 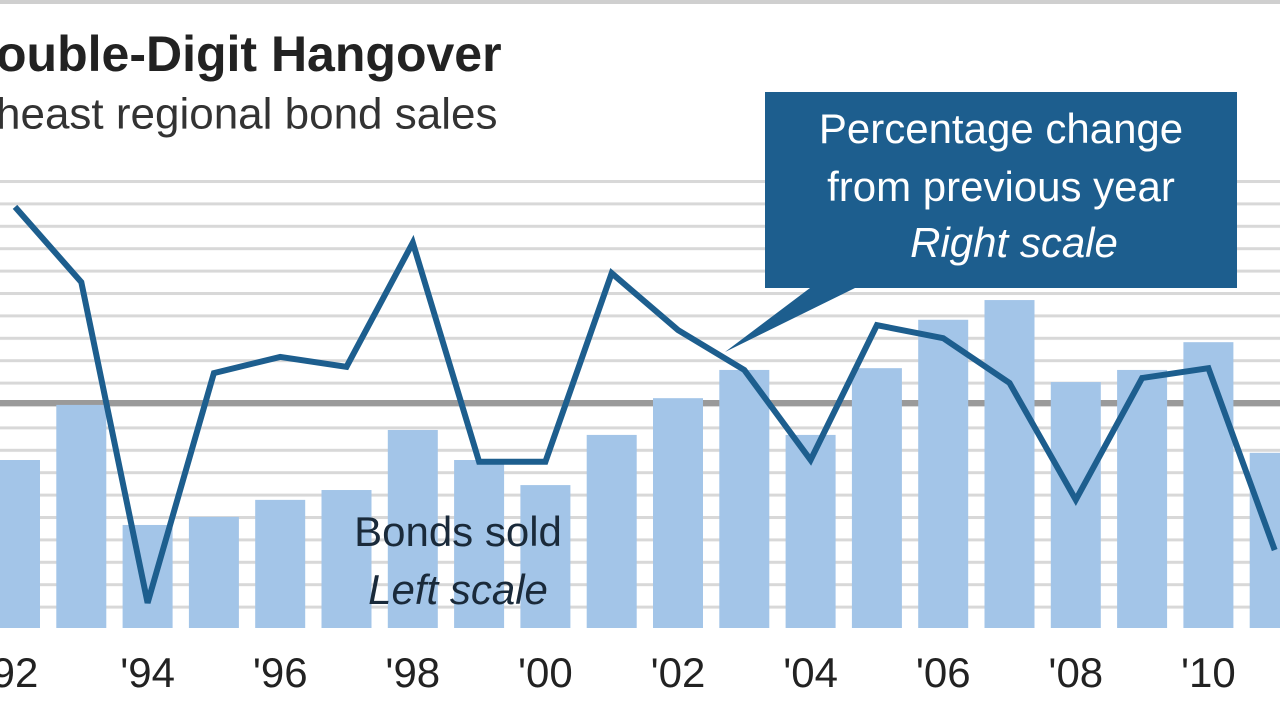 I want to click on x-tick-label: '98, so click(x=412, y=672).